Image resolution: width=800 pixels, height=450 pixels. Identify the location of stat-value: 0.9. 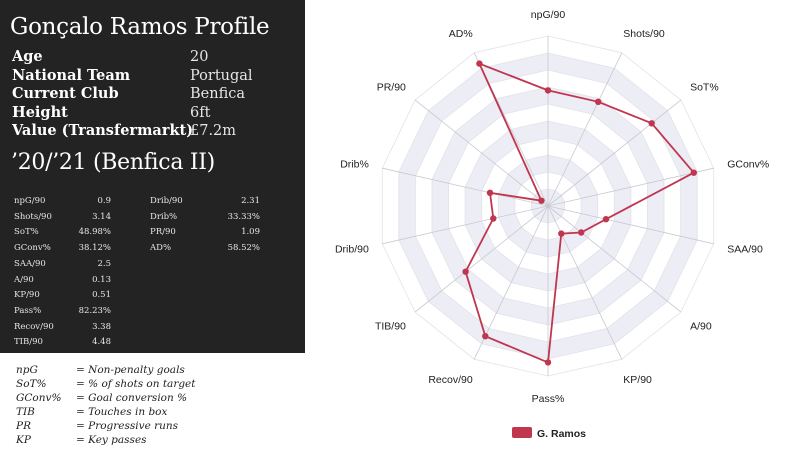
(104, 201).